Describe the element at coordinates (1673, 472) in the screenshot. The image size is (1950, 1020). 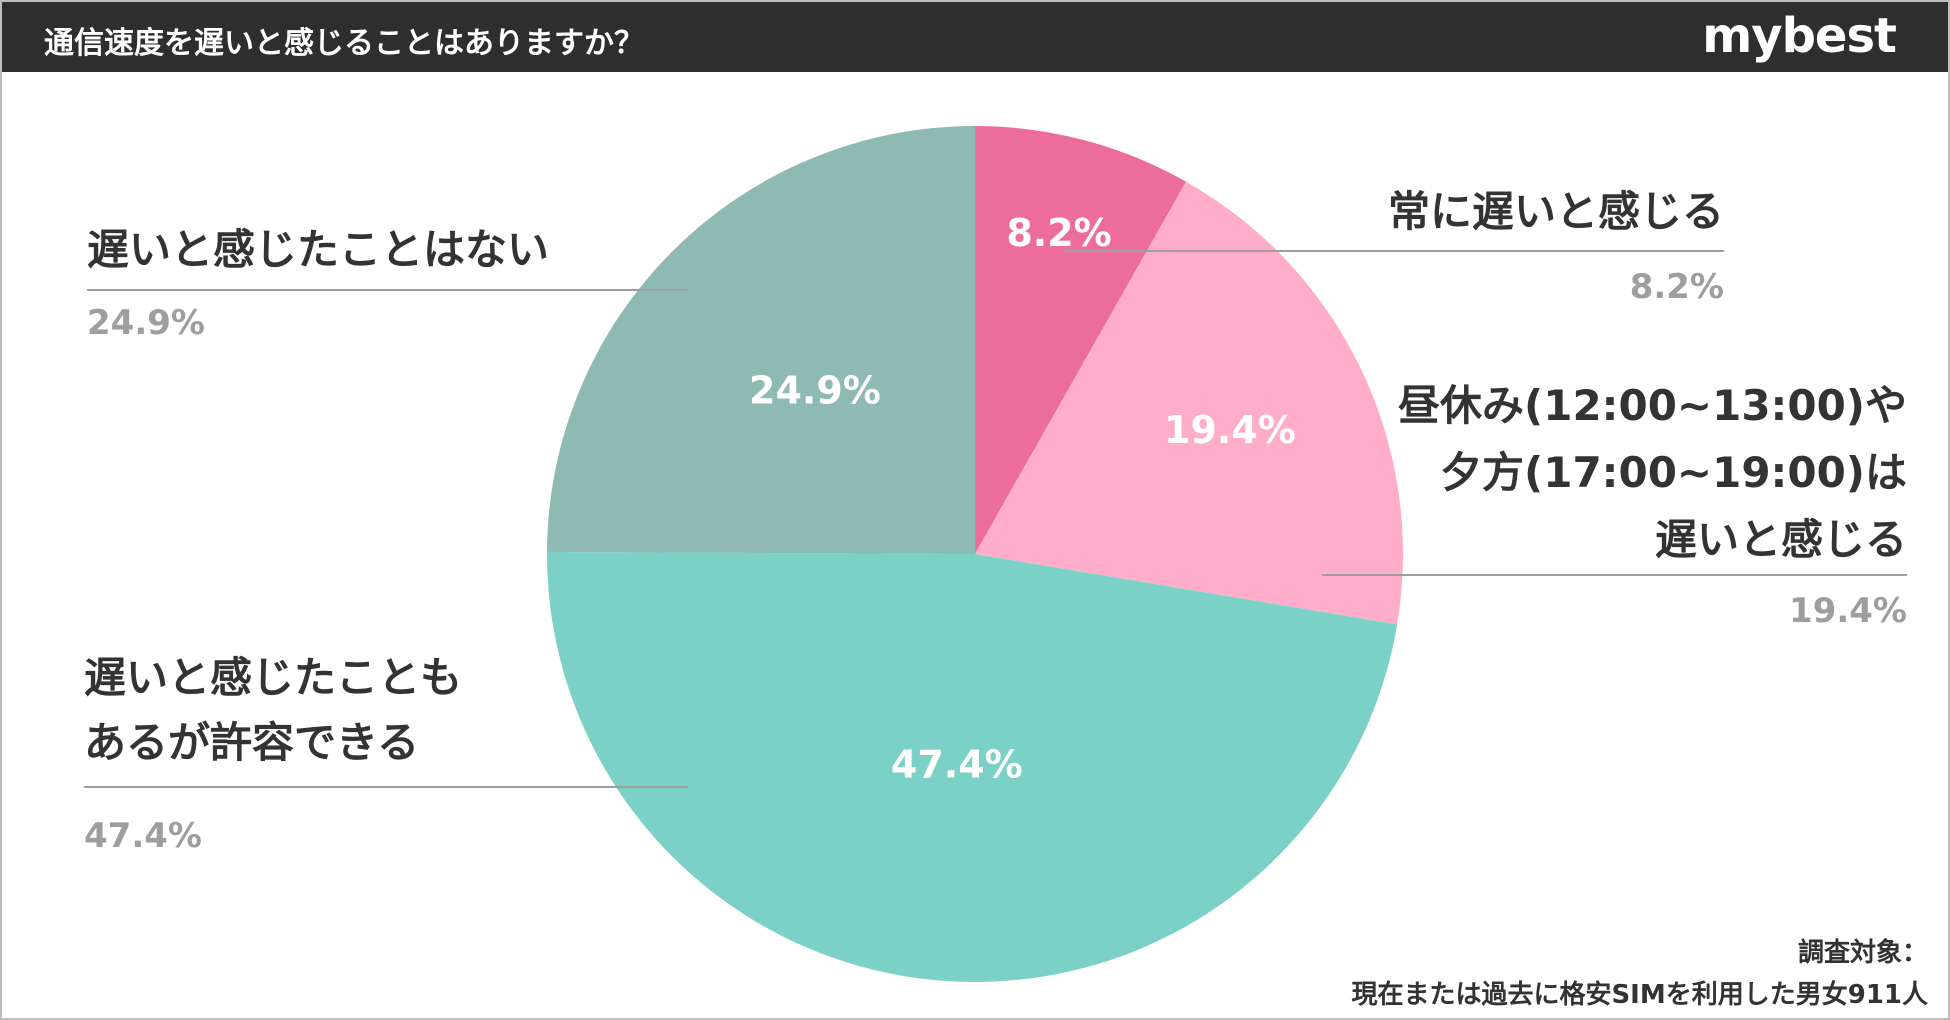
I see `category-label-1-line-1: 夕方(17:00~19:00)は` at that location.